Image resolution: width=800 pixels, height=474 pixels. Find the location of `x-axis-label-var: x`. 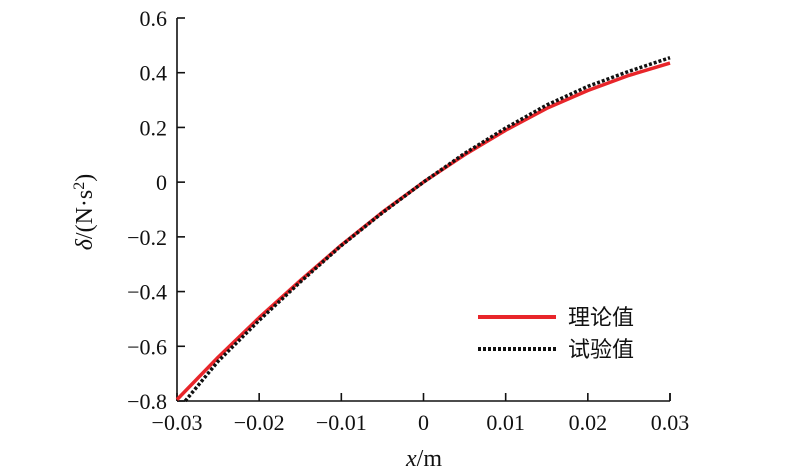

x-axis-label-var: x is located at coordinates (411, 459).